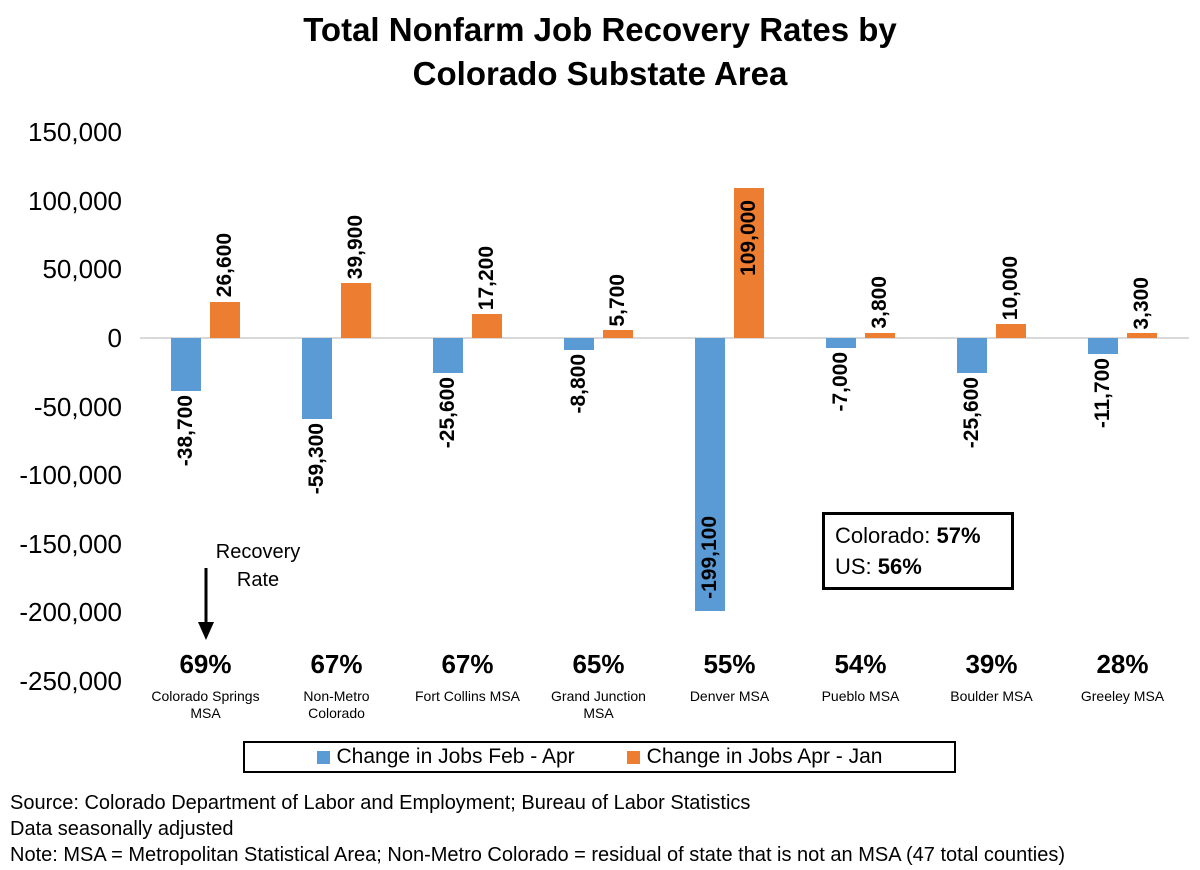 This screenshot has width=1200, height=870. I want to click on legend-item-feb-apr: Change in Jobs Feb - Apr, so click(445, 757).